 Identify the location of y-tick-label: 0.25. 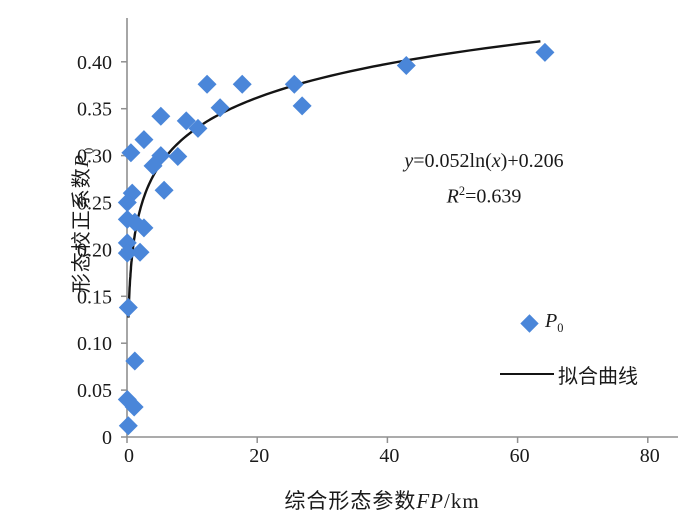
(94, 204).